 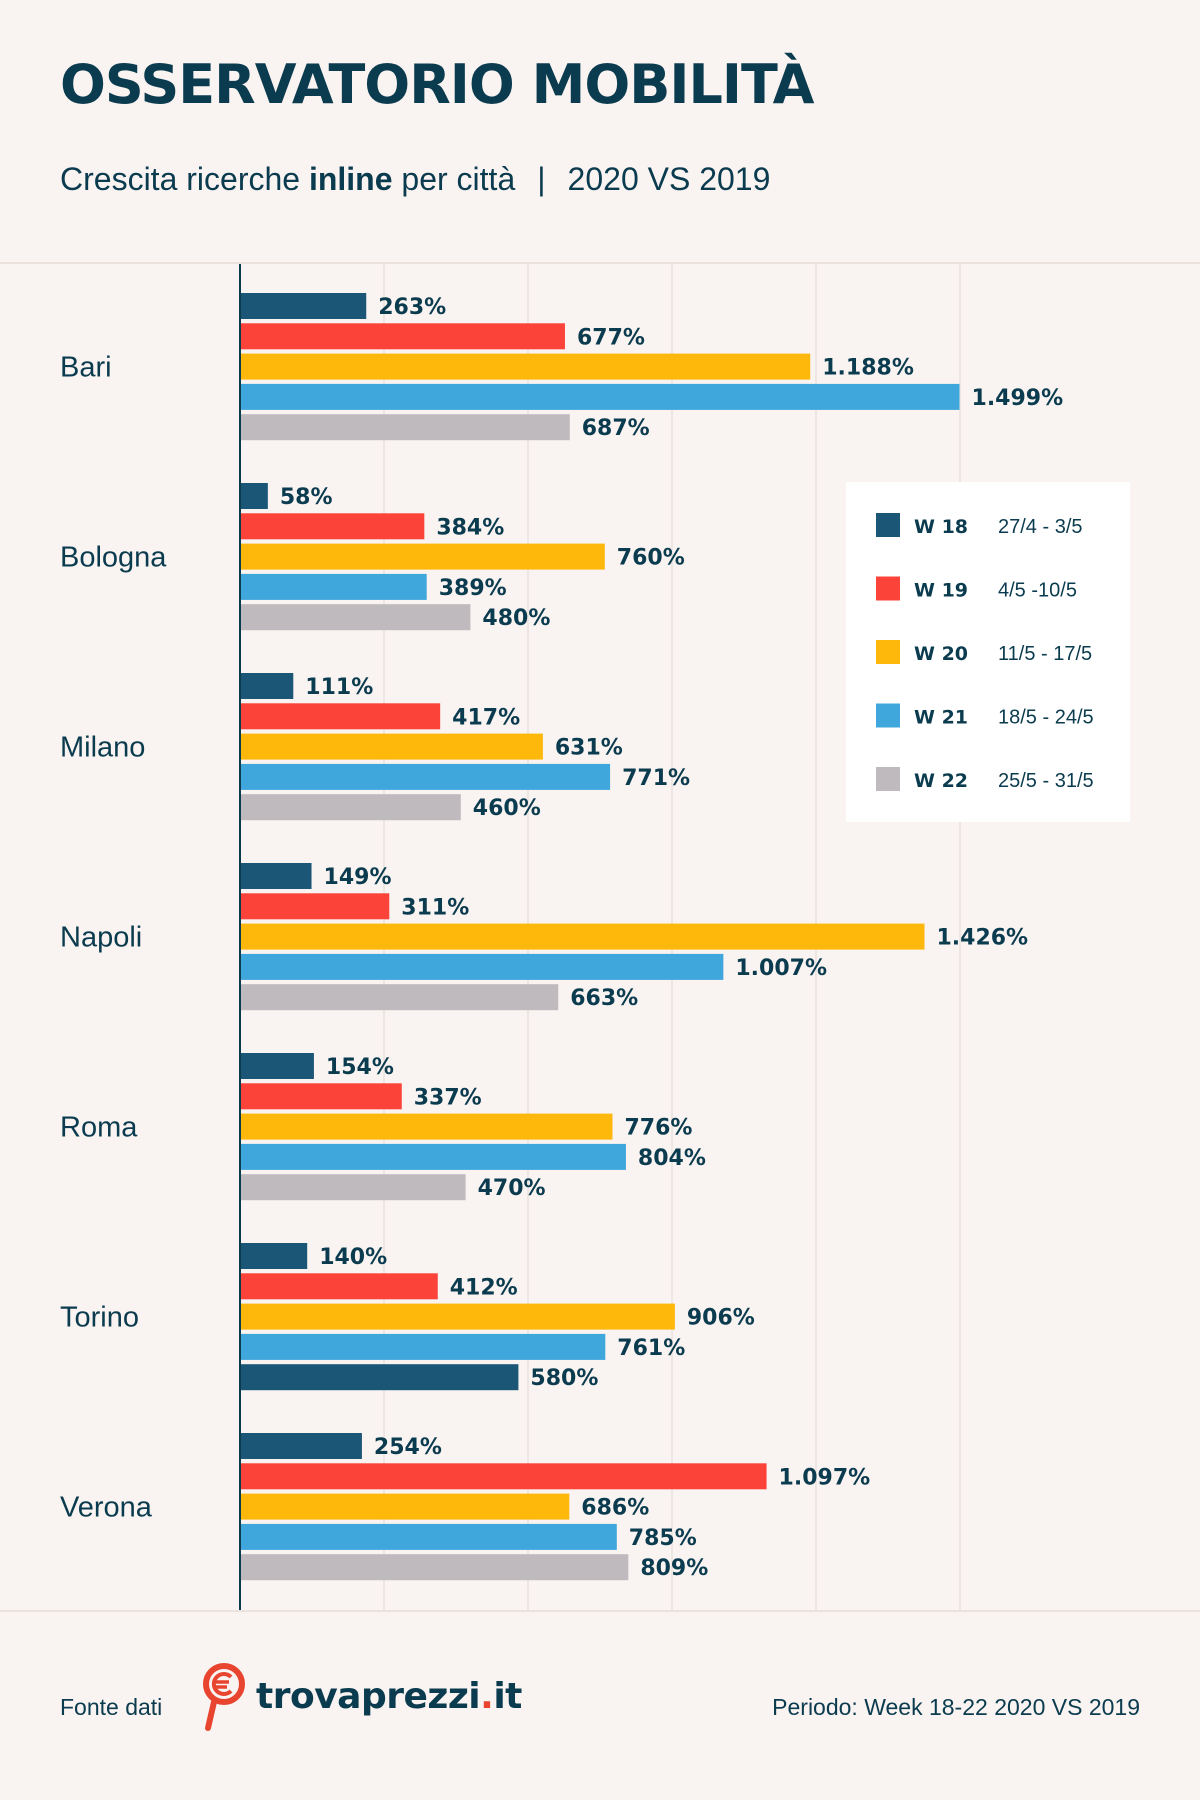 I want to click on value-label-torino-w21: 761%, so click(x=651, y=1348).